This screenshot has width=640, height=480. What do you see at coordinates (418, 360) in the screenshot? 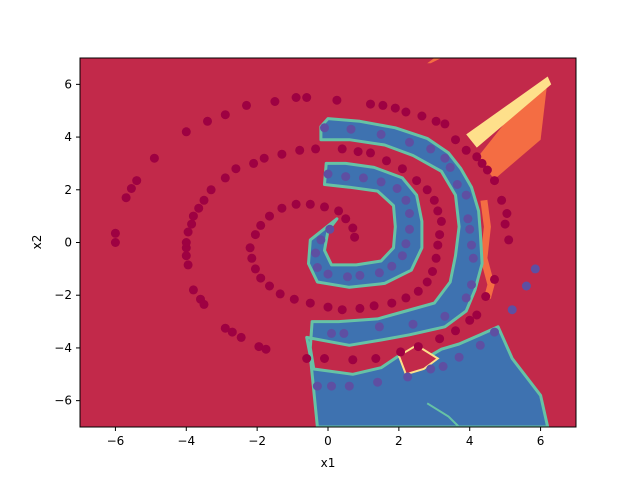
I see `region-class-0-notch` at bounding box center [418, 360].